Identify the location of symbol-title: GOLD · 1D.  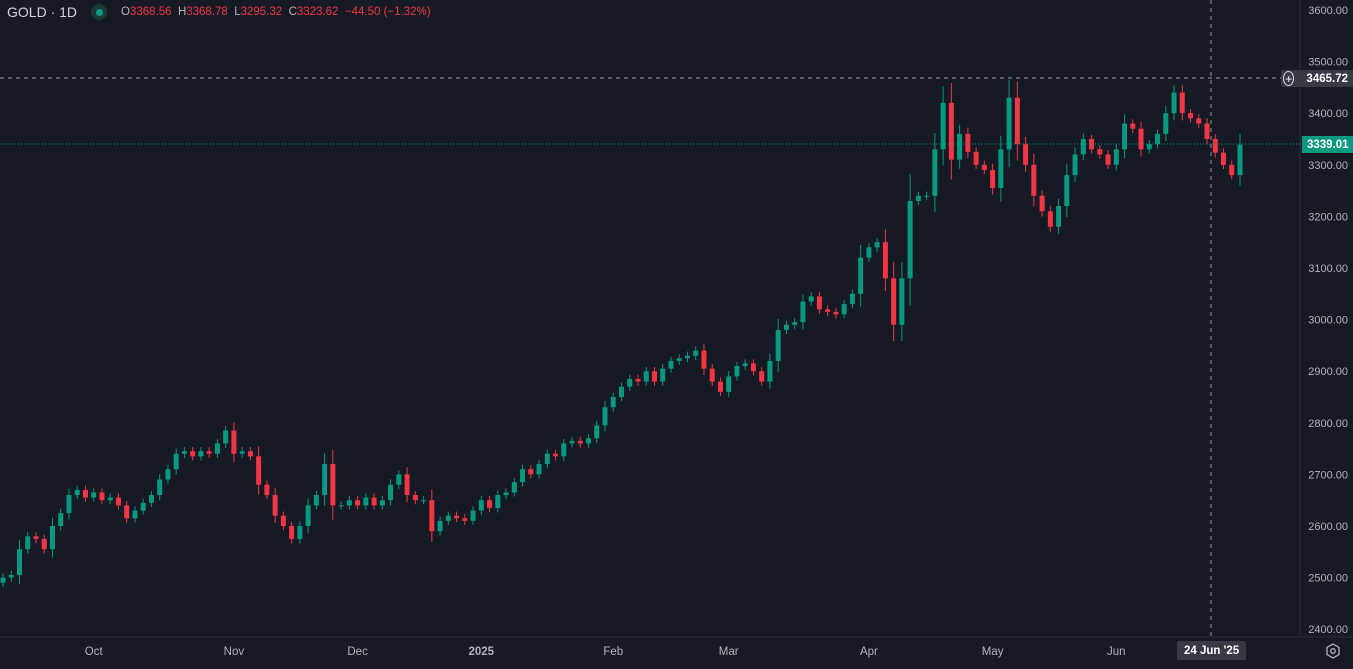
(42, 12).